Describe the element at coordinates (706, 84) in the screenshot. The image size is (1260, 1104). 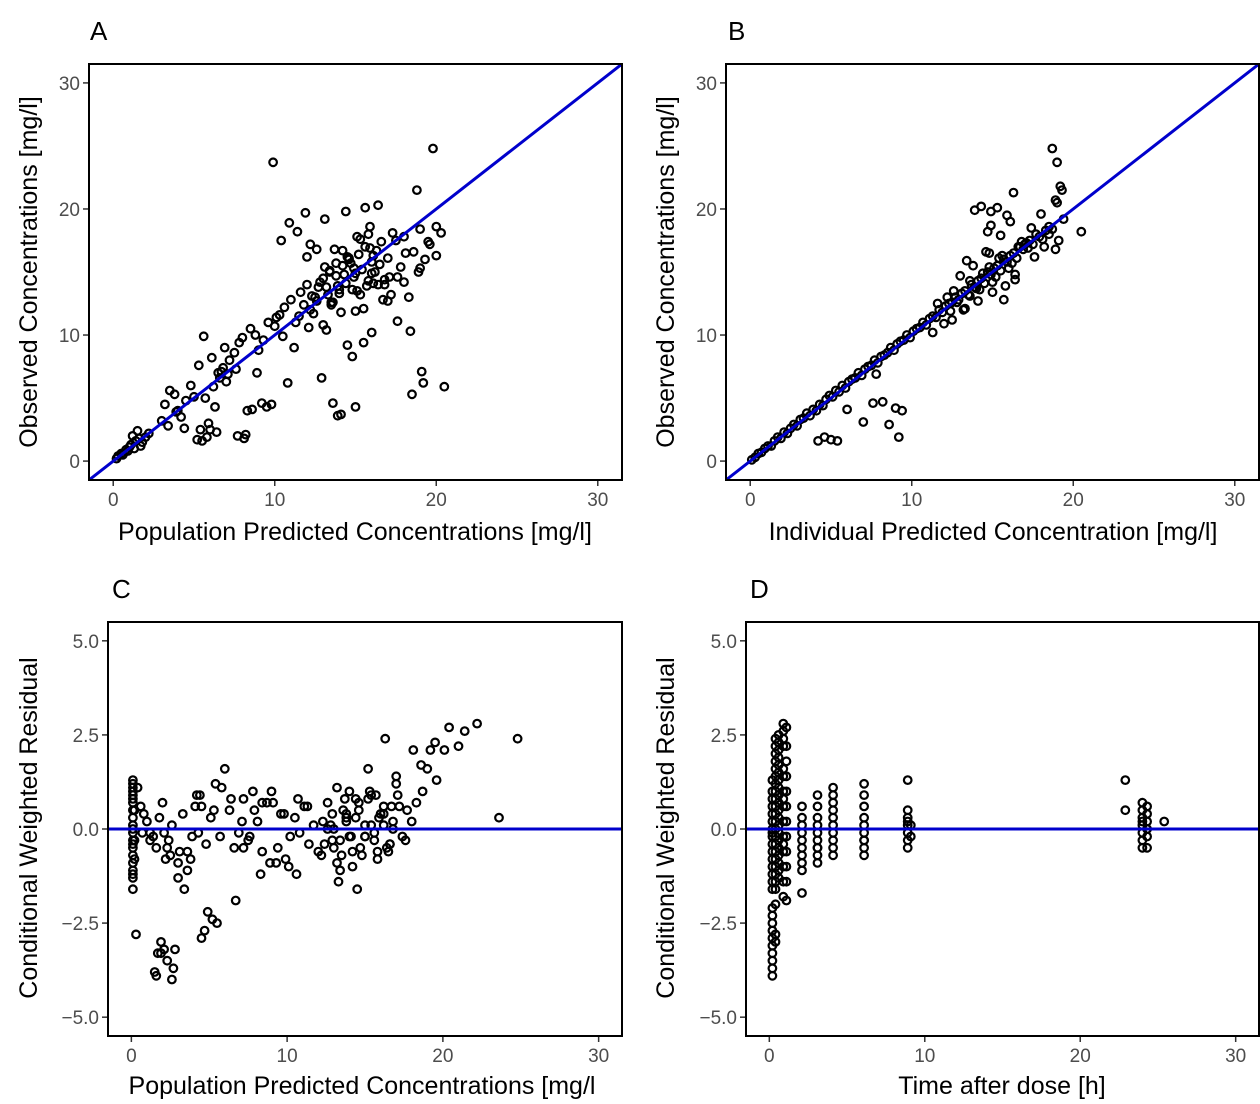
I see `panel-b-ytick-label: 30` at that location.